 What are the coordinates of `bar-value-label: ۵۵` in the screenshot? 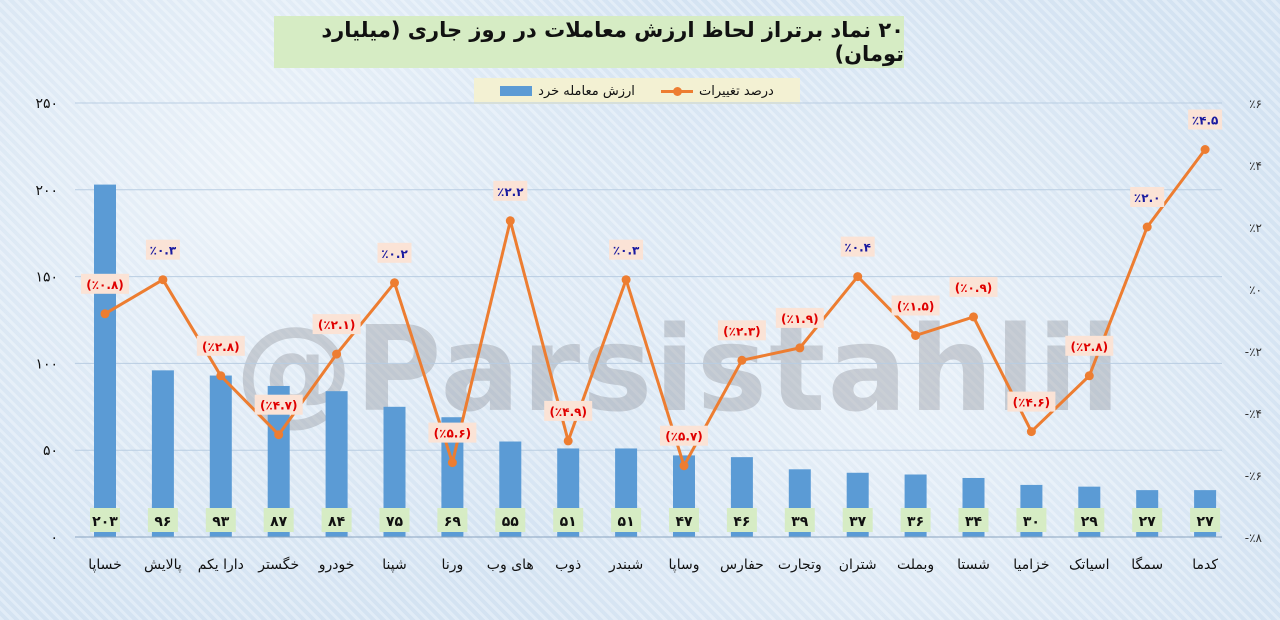 It's located at (511, 522).